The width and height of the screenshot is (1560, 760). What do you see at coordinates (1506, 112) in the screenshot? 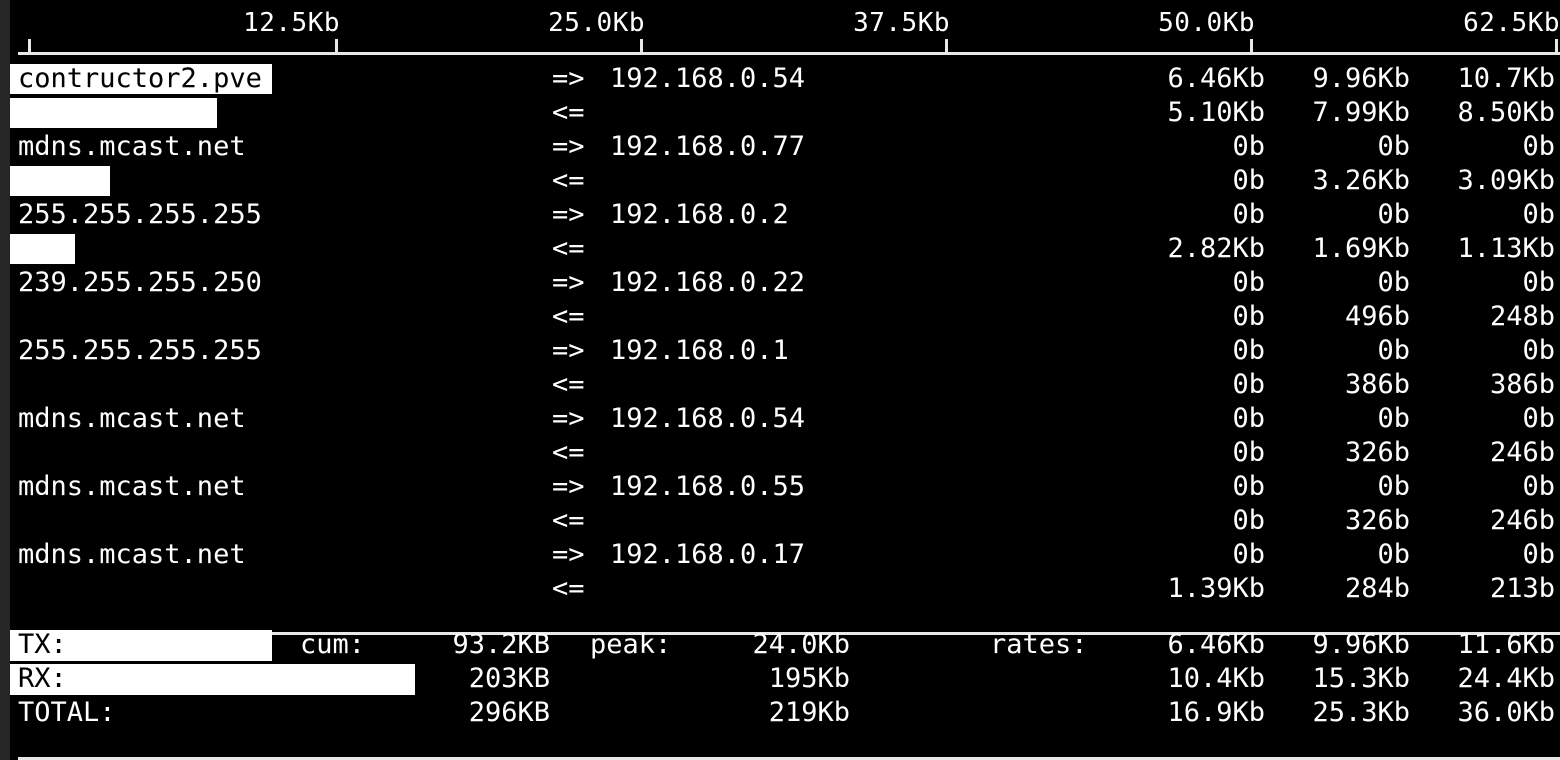
I see `rate-value-40s: 8.50Kb` at bounding box center [1506, 112].